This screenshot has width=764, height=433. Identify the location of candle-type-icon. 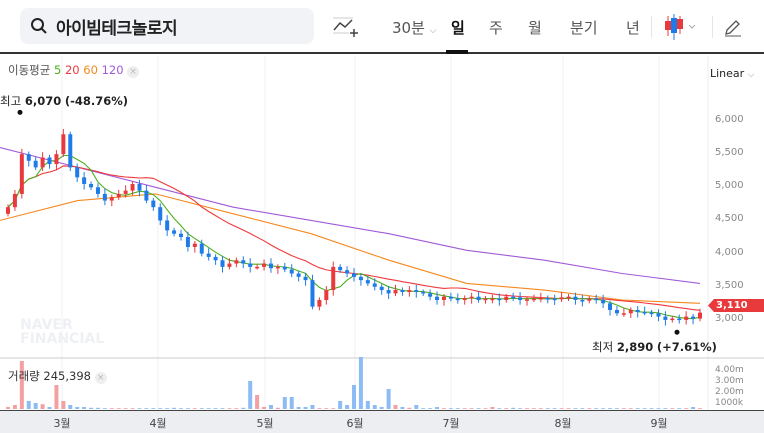
(682, 27).